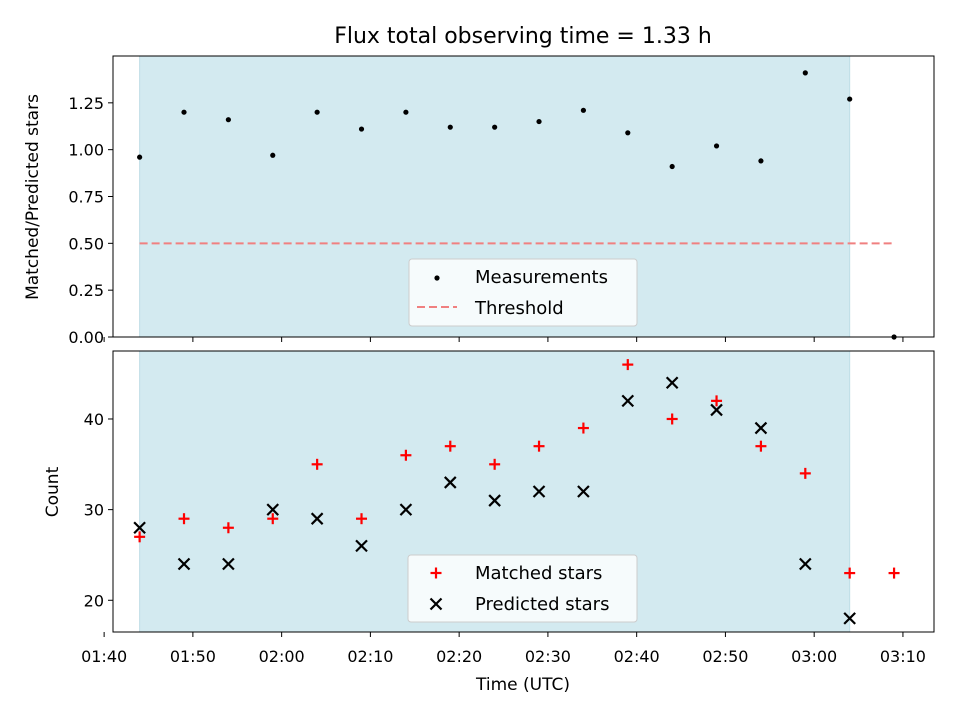 Image resolution: width=960 pixels, height=720 pixels. What do you see at coordinates (523, 36) in the screenshot?
I see `chart-title: Flux total observing time = 1.33 h` at bounding box center [523, 36].